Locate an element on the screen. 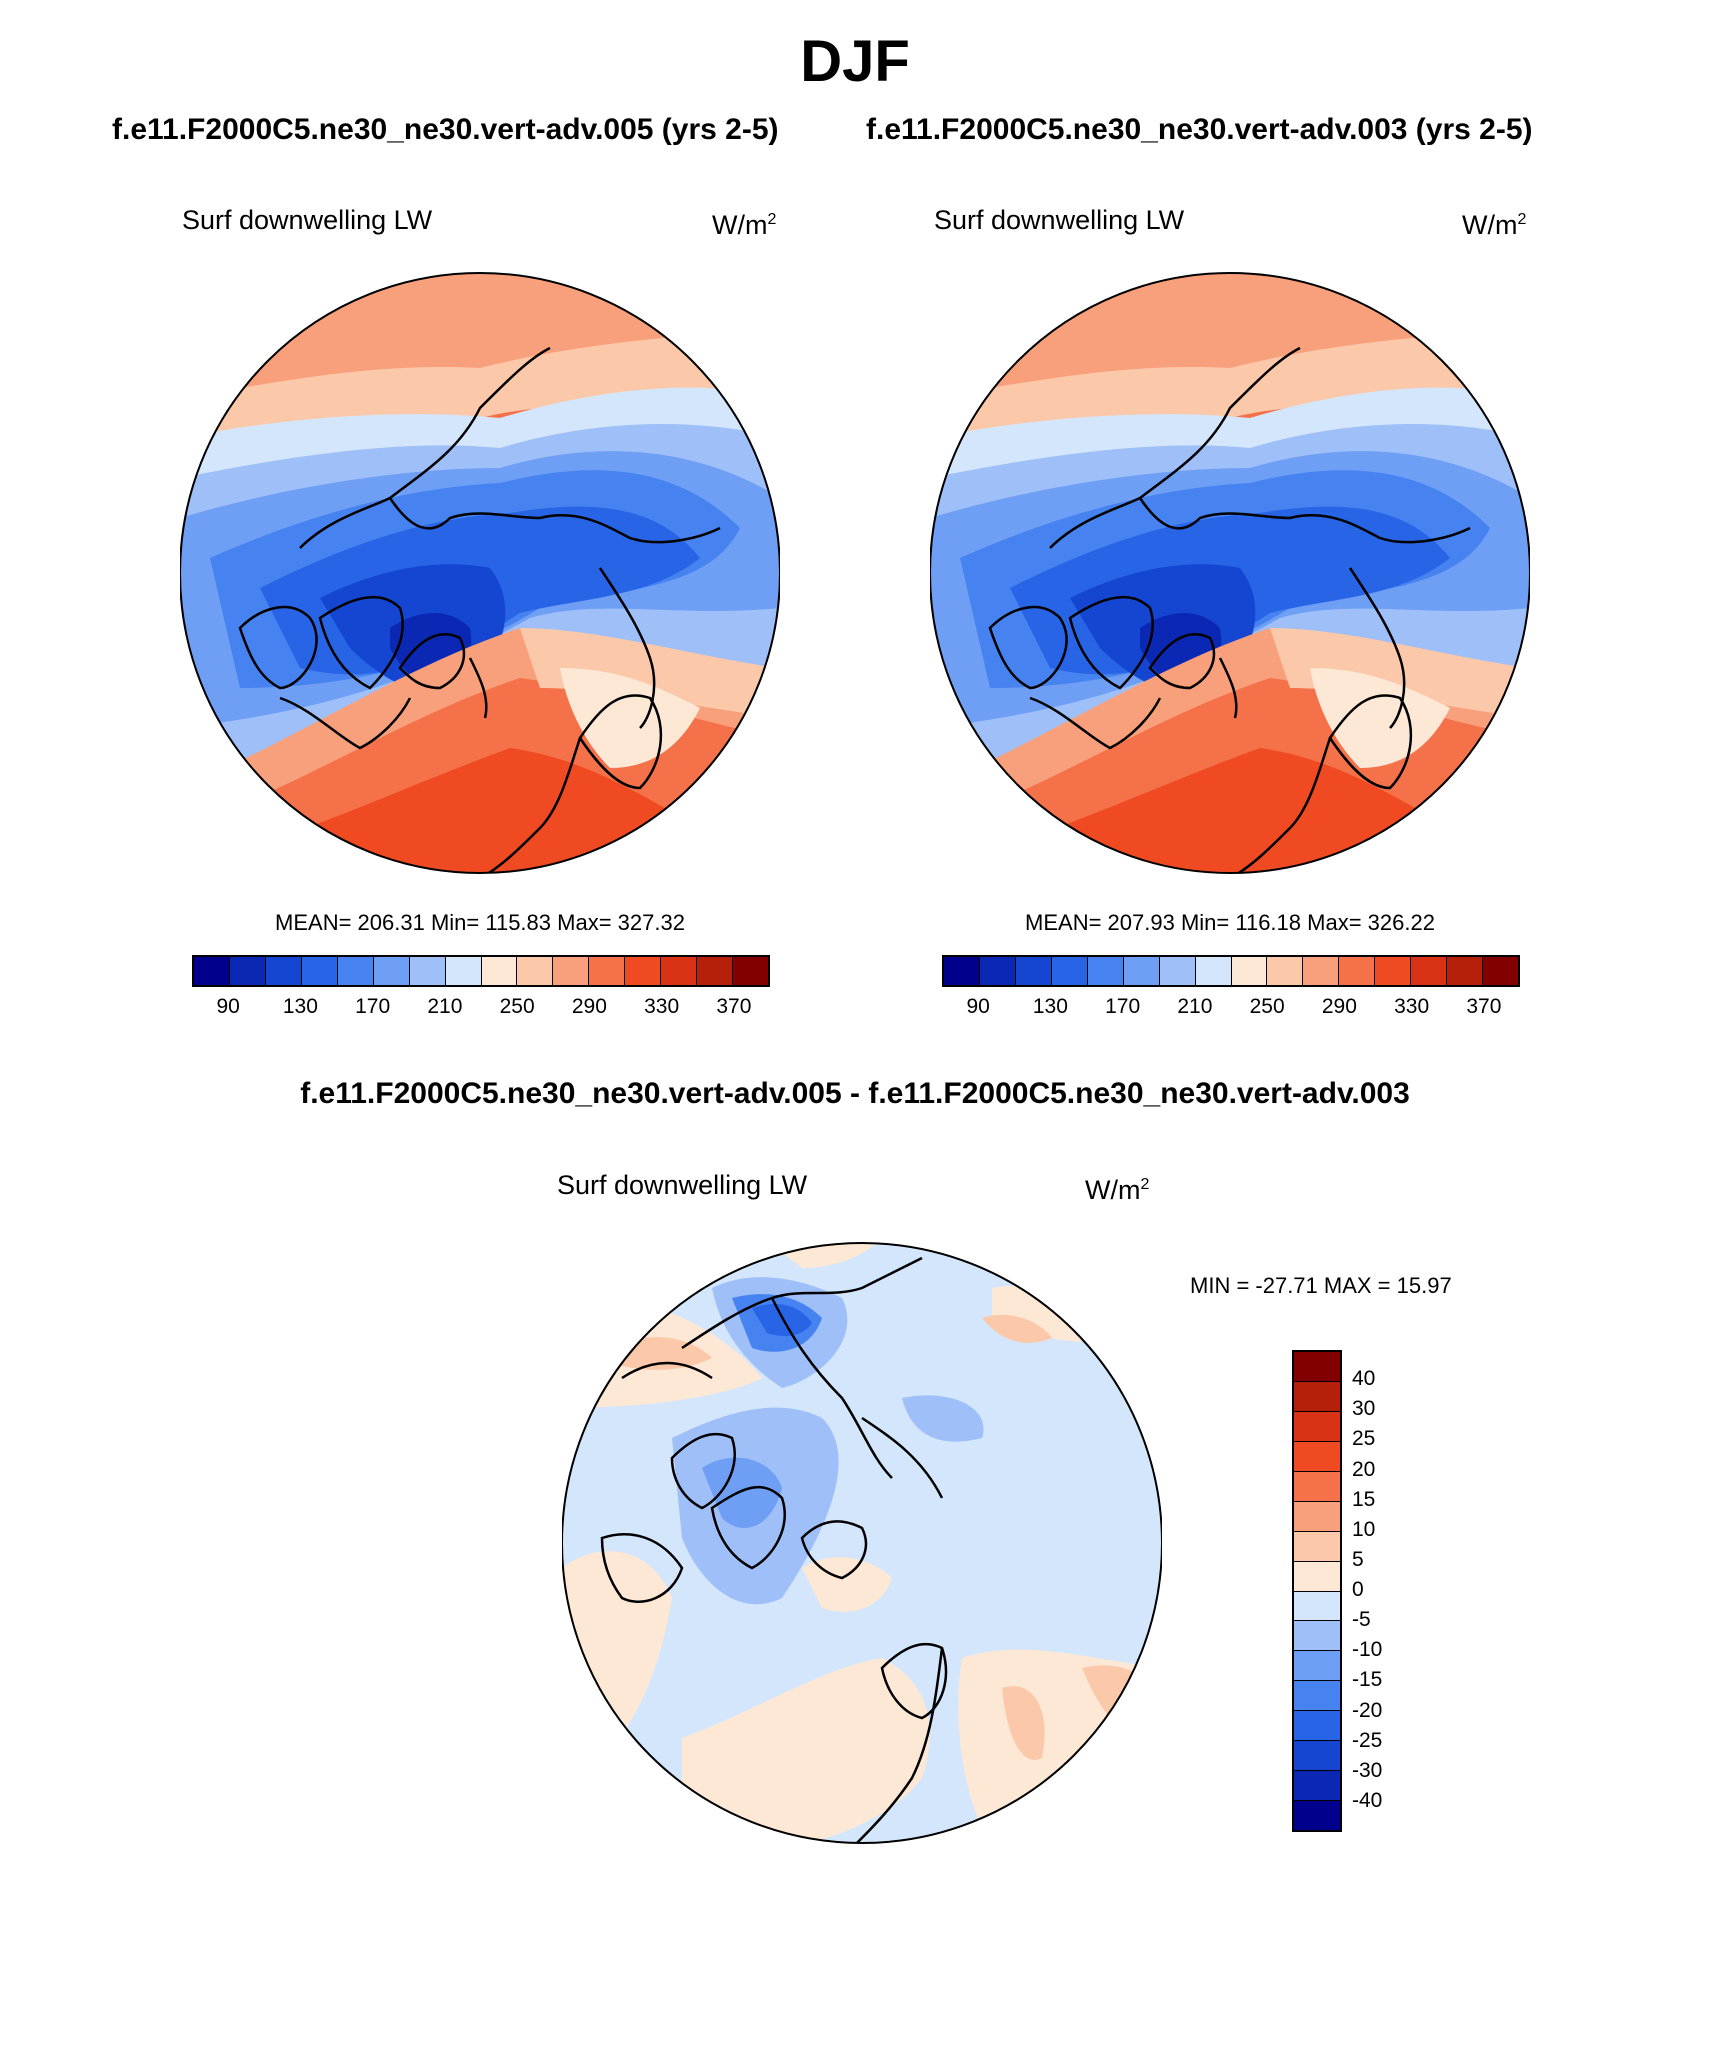  diff-colorbar is located at coordinates (1317, 1591).